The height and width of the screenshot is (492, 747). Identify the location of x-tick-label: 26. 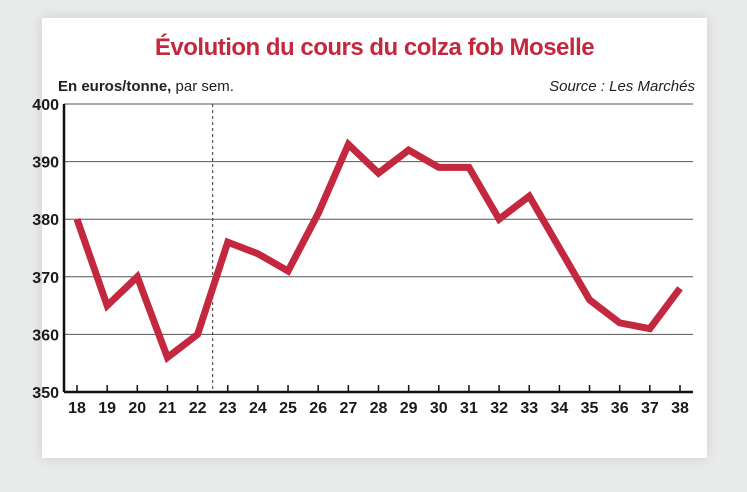
(318, 408).